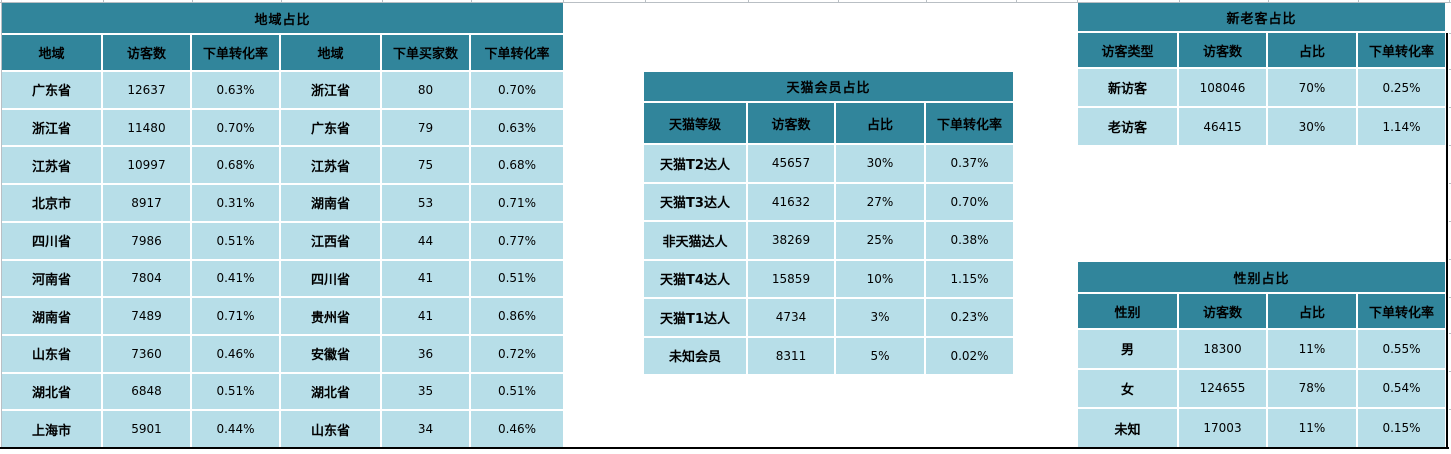 This screenshot has height=454, width=1451. I want to click on region-name-cell: 北京市, so click(51, 203).